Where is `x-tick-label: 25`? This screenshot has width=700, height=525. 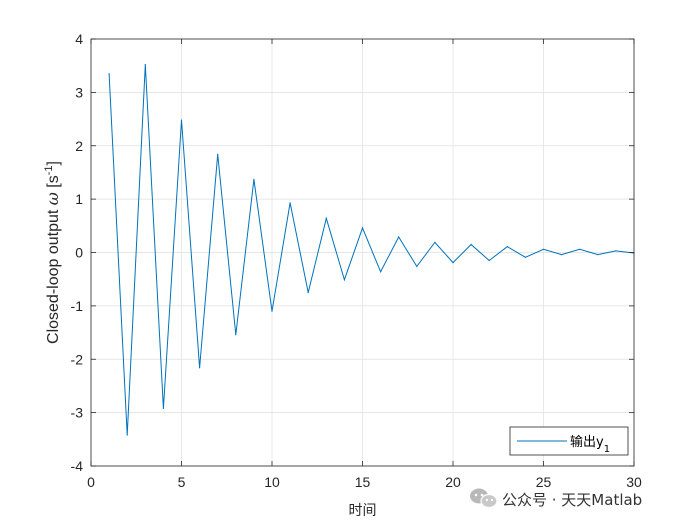
x-tick-label: 25 is located at coordinates (544, 482).